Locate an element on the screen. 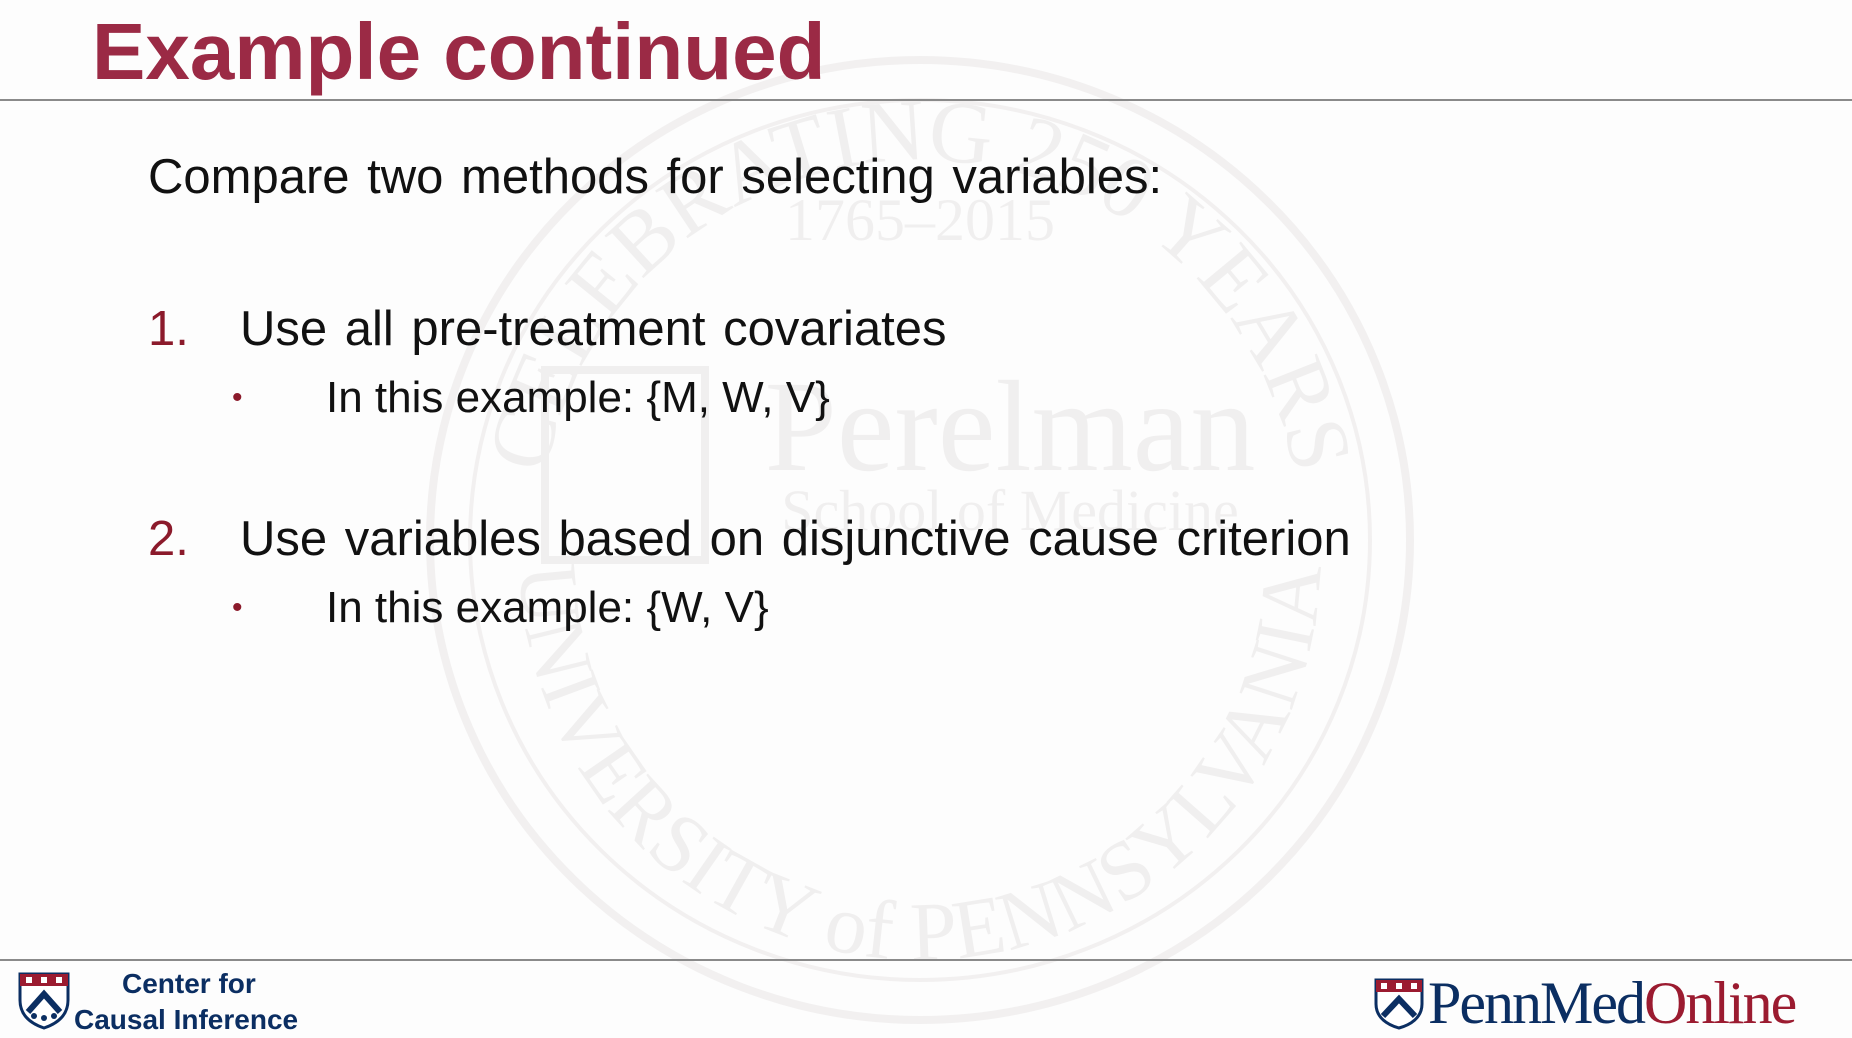 This screenshot has height=1038, width=1852. item-2-number: 2. is located at coordinates (168, 539).